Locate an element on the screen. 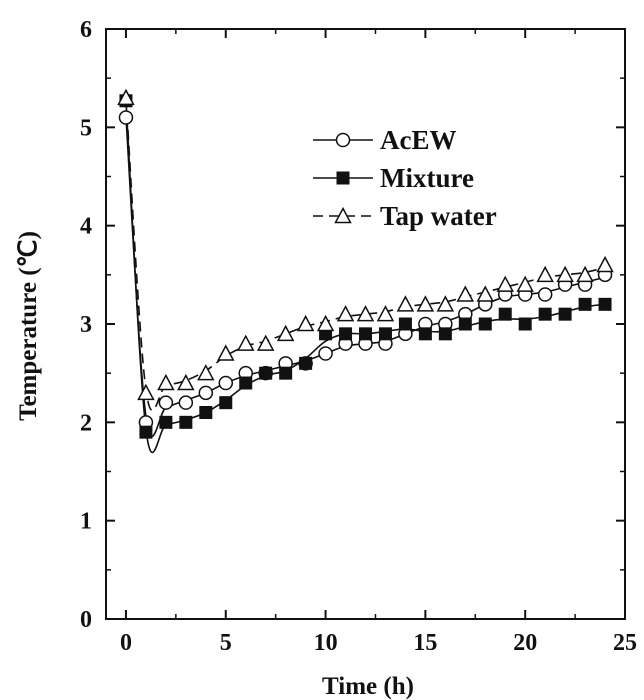 The image size is (644, 700). y-tick-label: 5 is located at coordinates (86, 128).